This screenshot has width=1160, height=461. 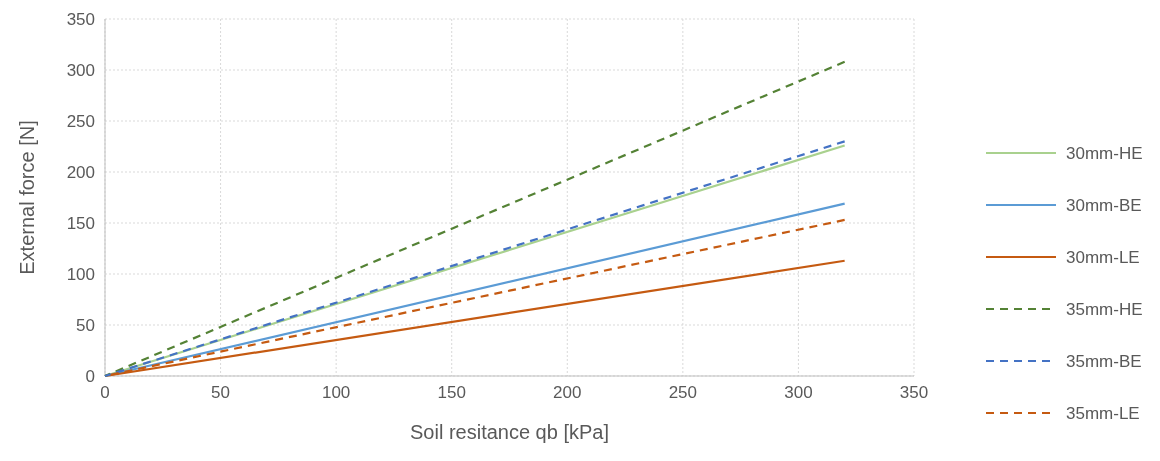 I want to click on y-tick-label: 50, so click(x=85, y=325).